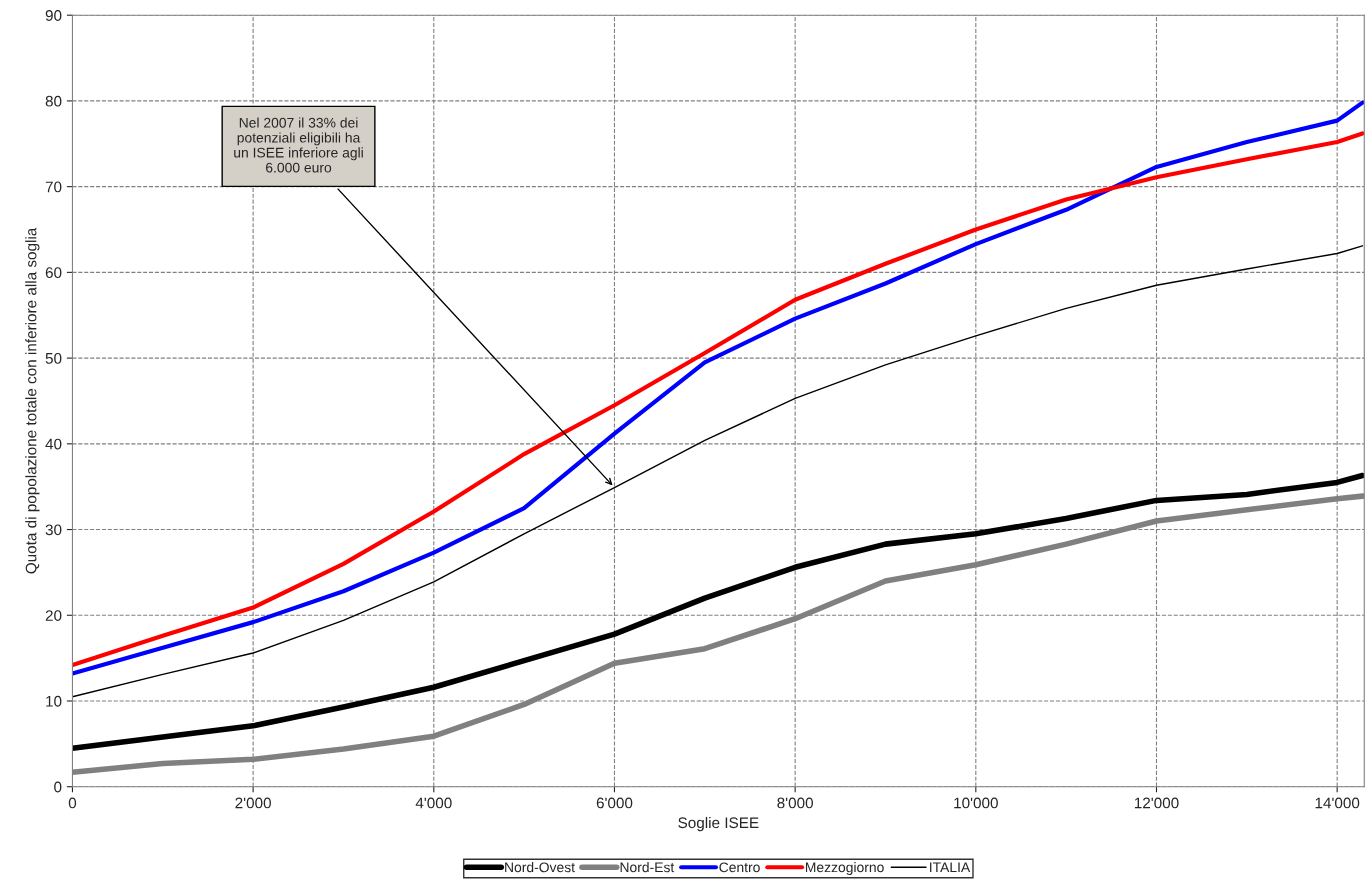 The image size is (1367, 894). What do you see at coordinates (433, 803) in the screenshot?
I see `x-tick-label: 4'000` at bounding box center [433, 803].